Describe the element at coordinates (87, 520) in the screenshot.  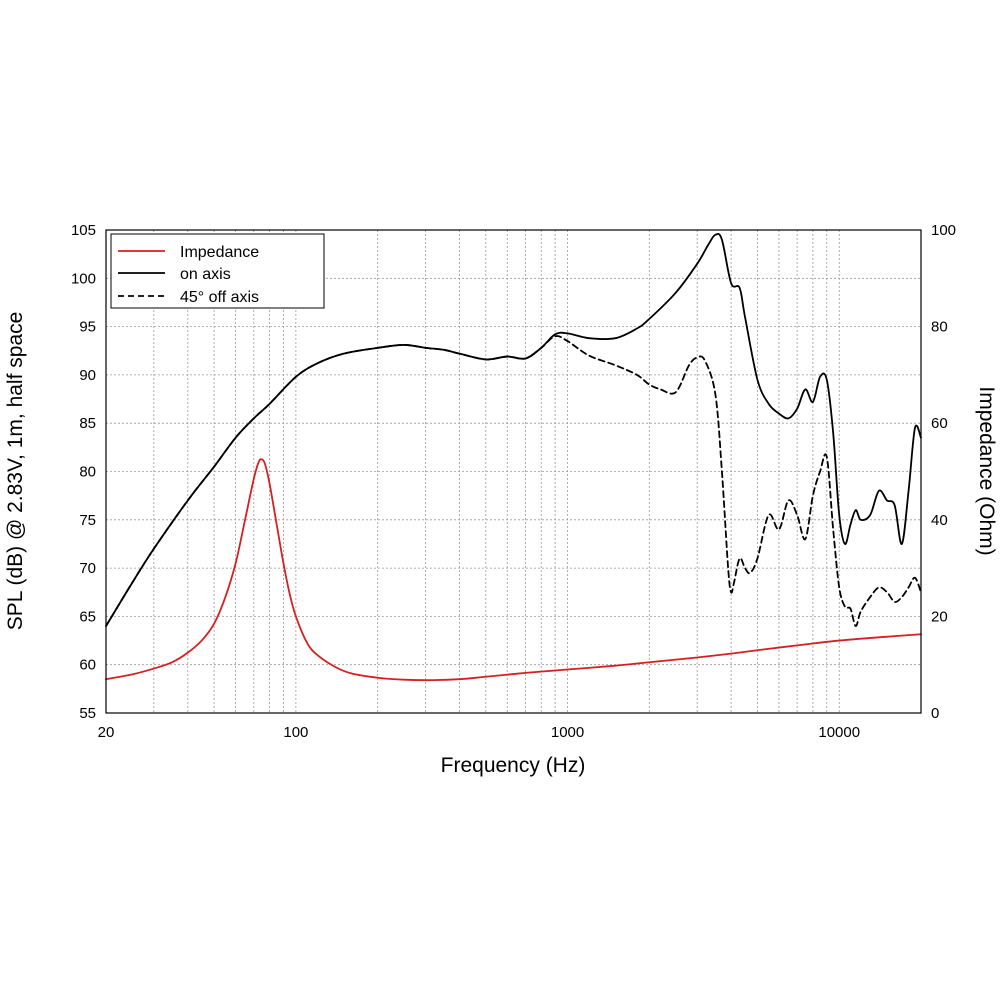
I see `y-tick-label-left: 75` at that location.